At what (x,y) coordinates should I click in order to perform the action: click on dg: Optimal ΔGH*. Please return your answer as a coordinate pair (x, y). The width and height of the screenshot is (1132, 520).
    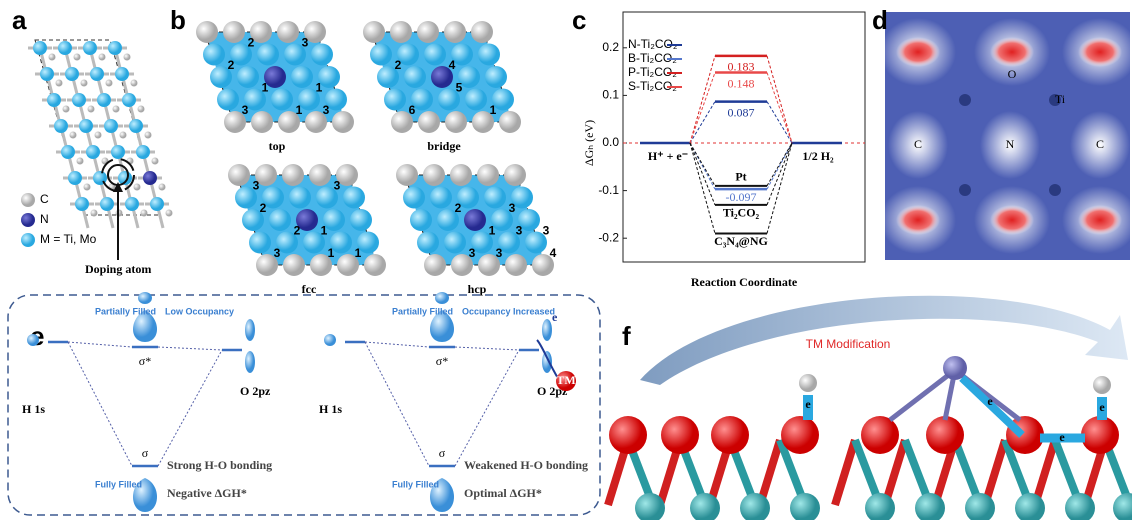
    Looking at the image, I should click on (503, 493).